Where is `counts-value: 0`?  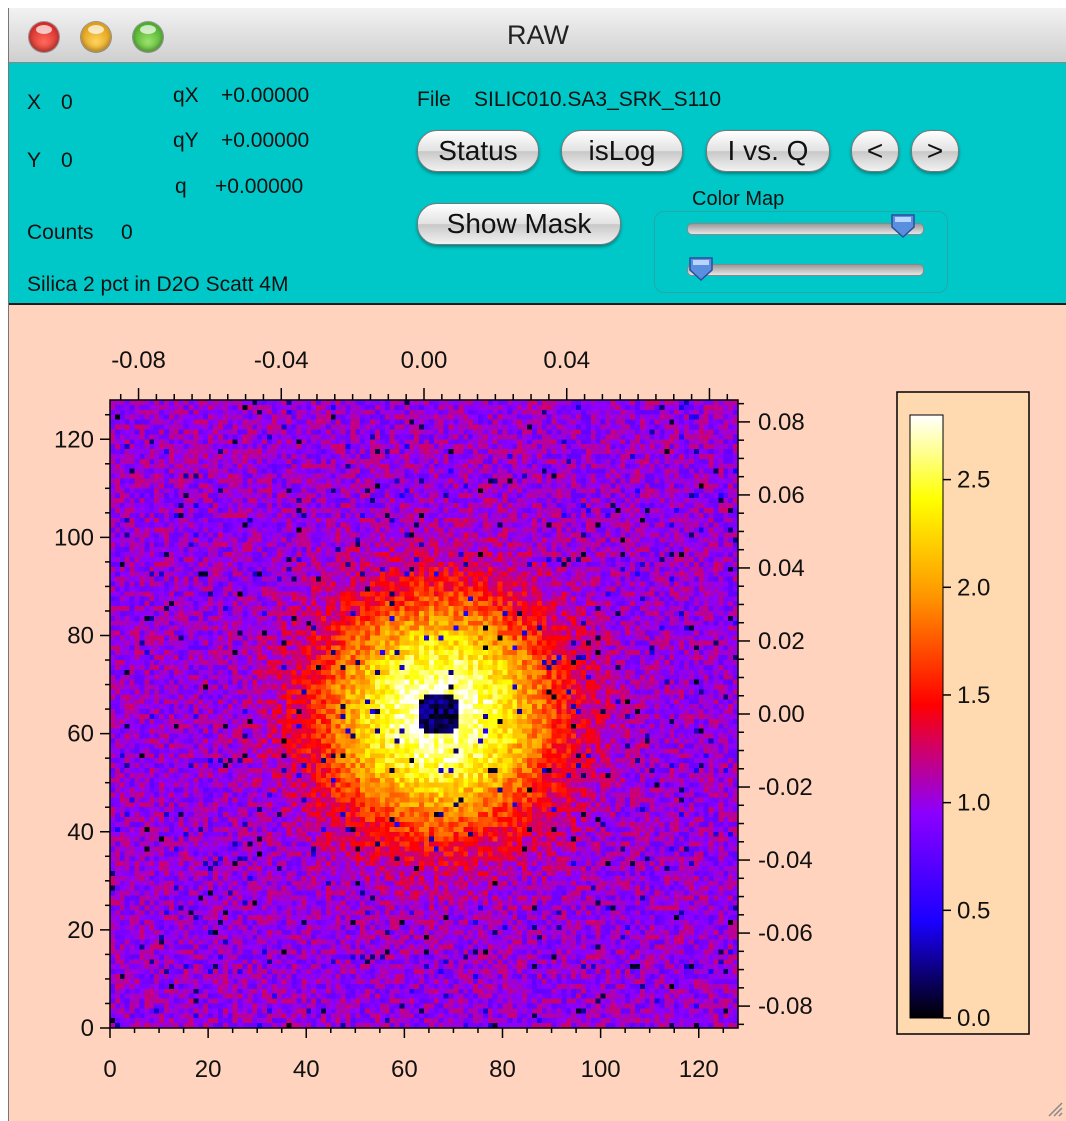 counts-value: 0 is located at coordinates (127, 232).